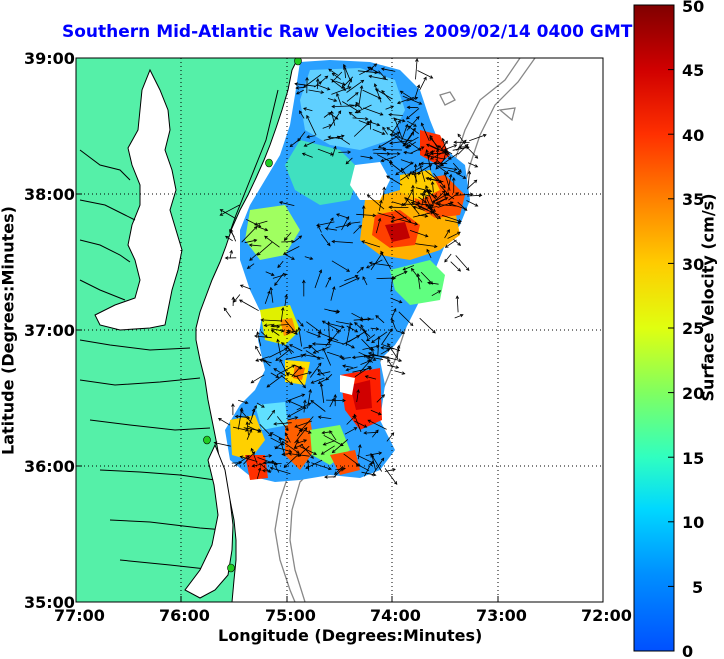  I want to click on colorbar-tick-label: 15, so click(693, 458).